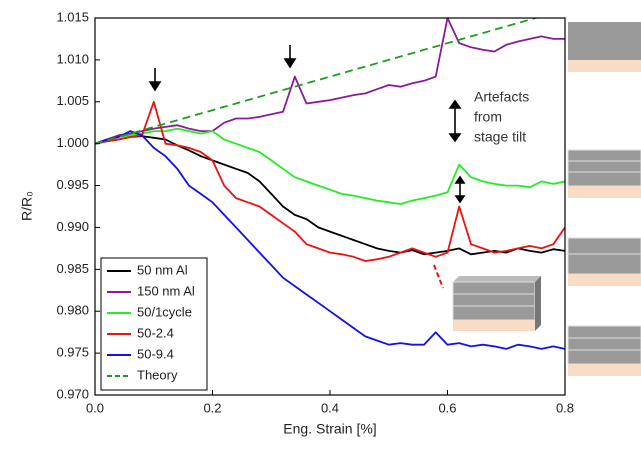 Image resolution: width=641 pixels, height=449 pixels. Describe the element at coordinates (72, 100) in the screenshot. I see `y-tick-label: 1.005` at that location.